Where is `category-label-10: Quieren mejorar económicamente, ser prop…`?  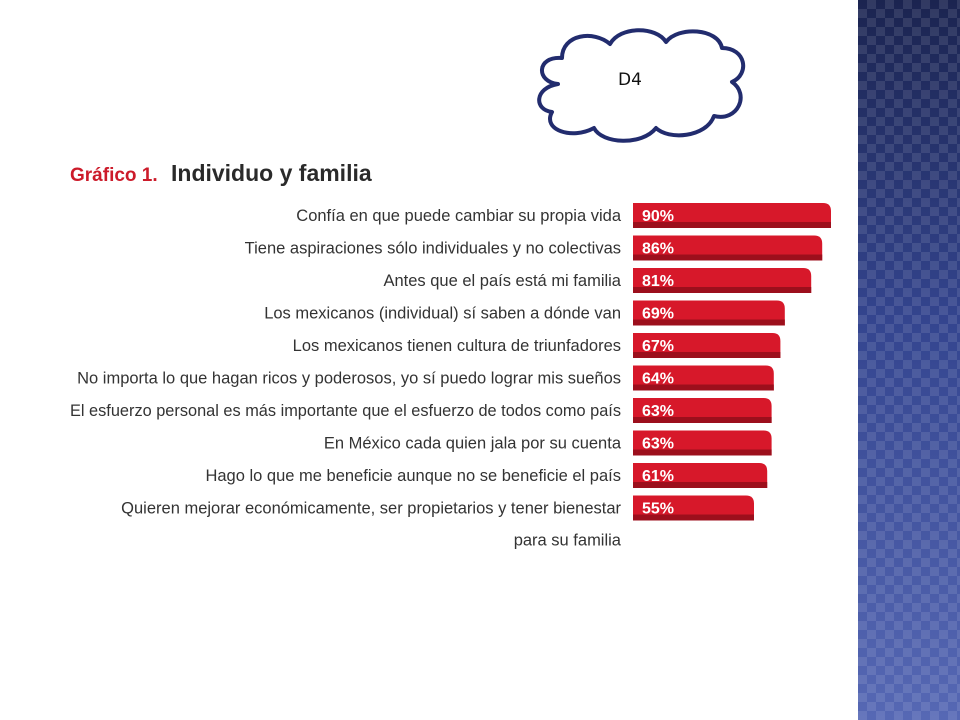
category-label-10: Quieren mejorar económicamente, ser prop… is located at coordinates (371, 525).